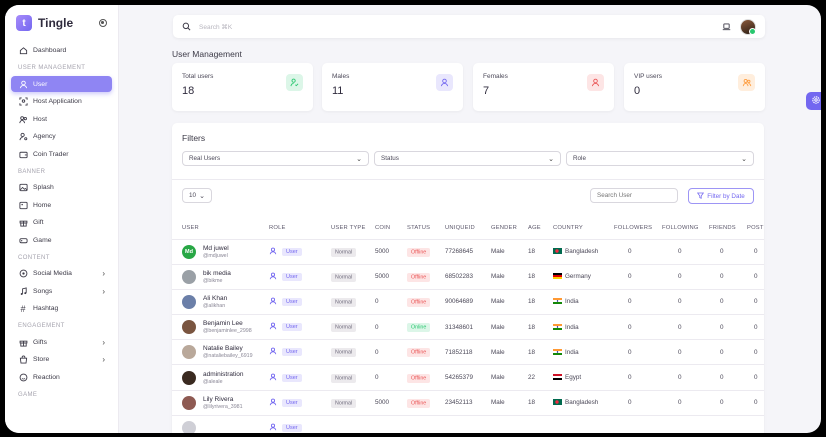 The image size is (826, 437). What do you see at coordinates (721, 196) in the screenshot?
I see `filter-by-date-button: Filter by Date` at bounding box center [721, 196].